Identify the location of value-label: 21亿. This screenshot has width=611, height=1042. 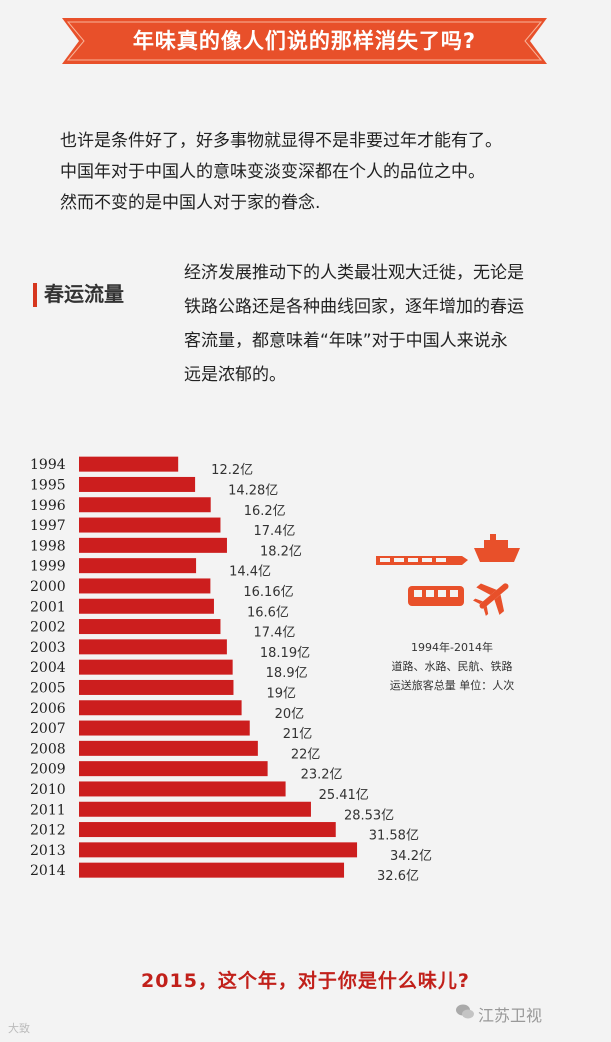
(298, 734).